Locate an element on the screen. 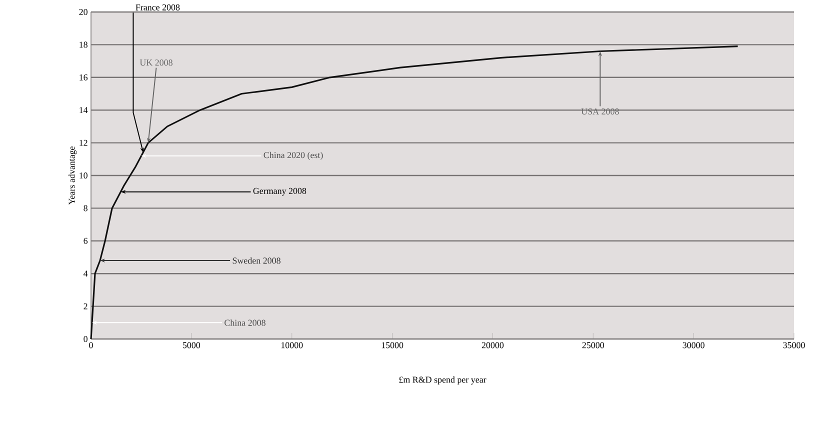  y-tick-label: 12 is located at coordinates (84, 143).